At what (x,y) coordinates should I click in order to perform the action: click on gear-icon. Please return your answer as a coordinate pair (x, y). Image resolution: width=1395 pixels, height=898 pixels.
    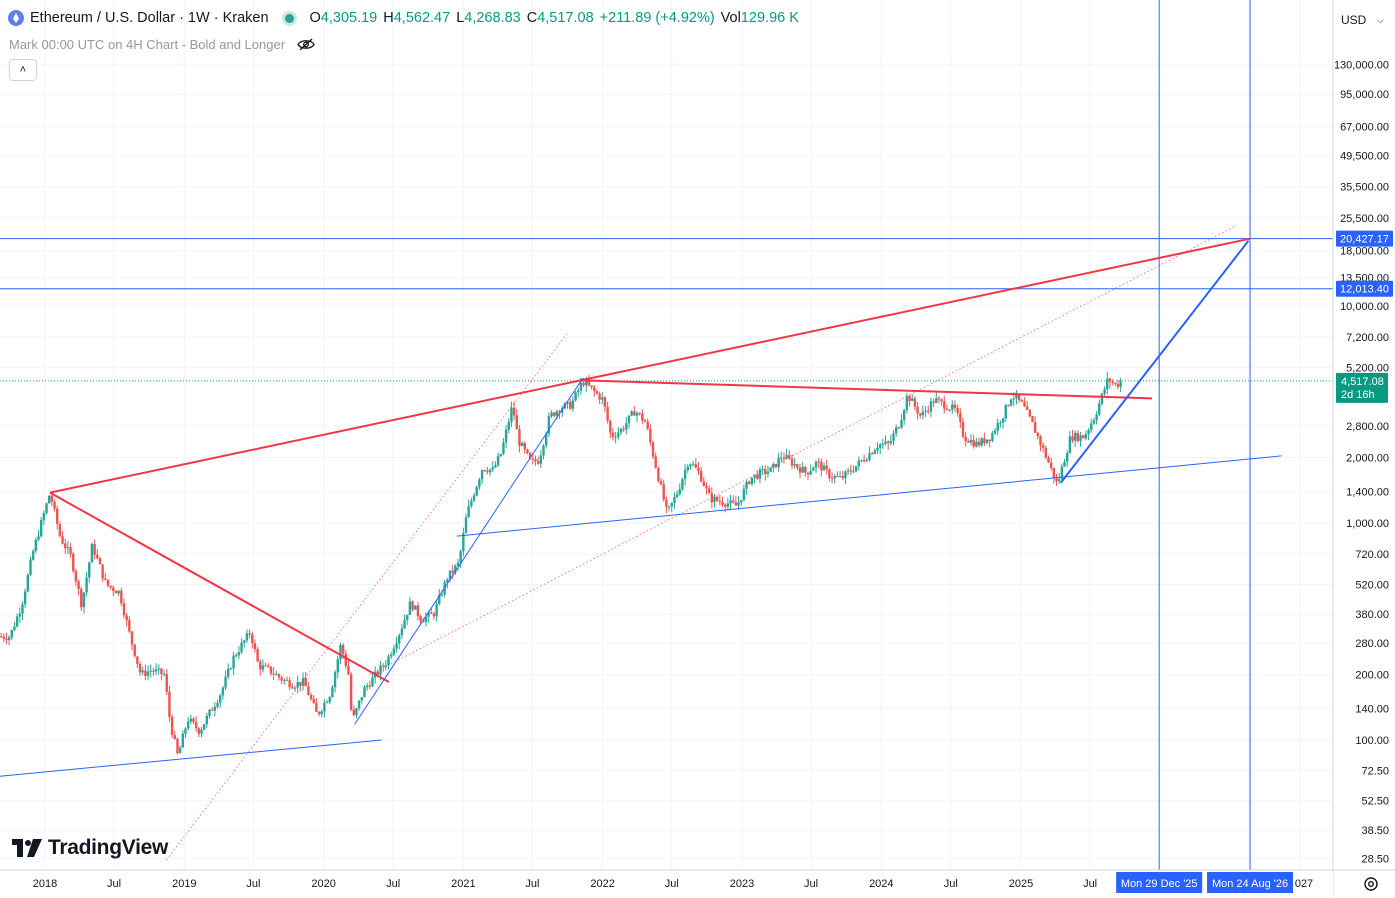
    Looking at the image, I should click on (1371, 884).